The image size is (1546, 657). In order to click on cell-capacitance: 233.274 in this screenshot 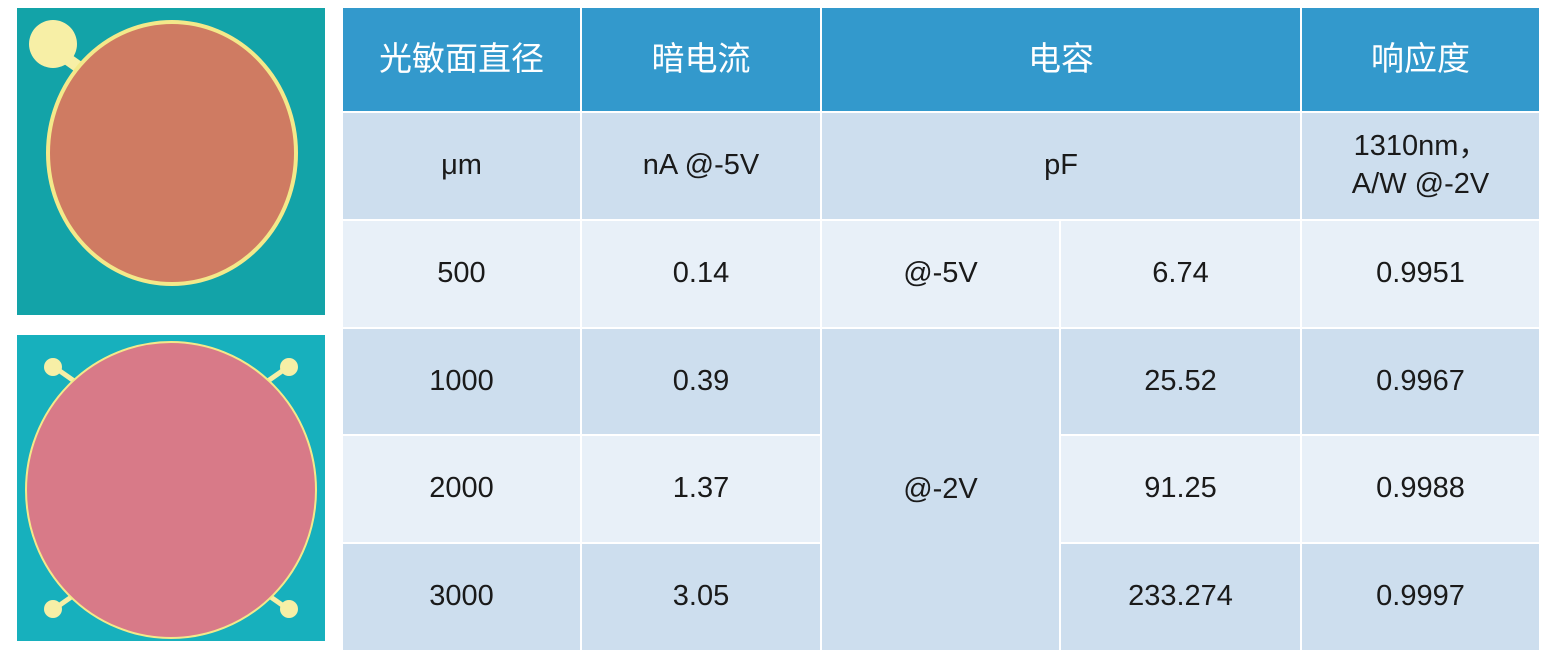, I will do `click(1180, 597)`.